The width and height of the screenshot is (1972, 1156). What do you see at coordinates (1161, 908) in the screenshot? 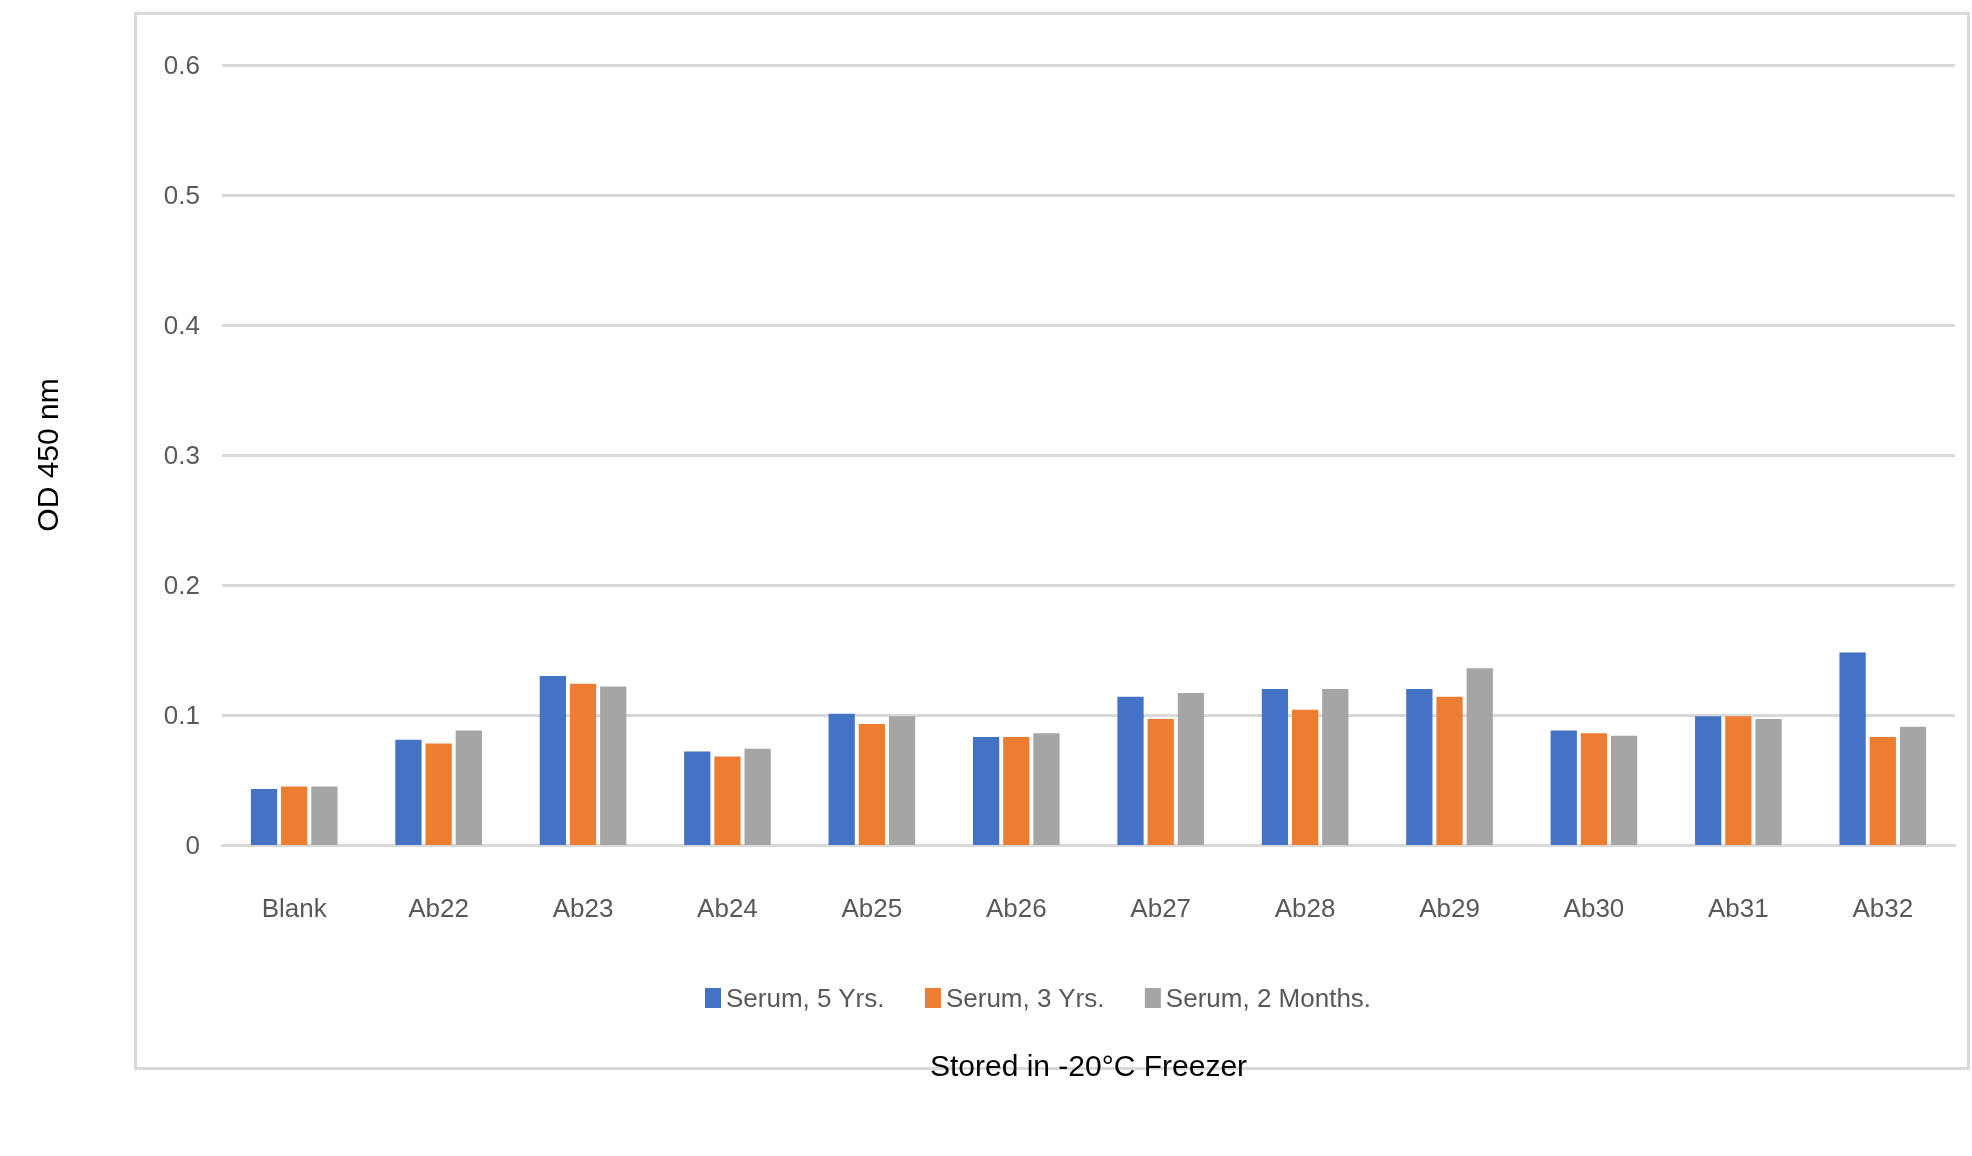
I see `x-tick-label: Ab27` at bounding box center [1161, 908].